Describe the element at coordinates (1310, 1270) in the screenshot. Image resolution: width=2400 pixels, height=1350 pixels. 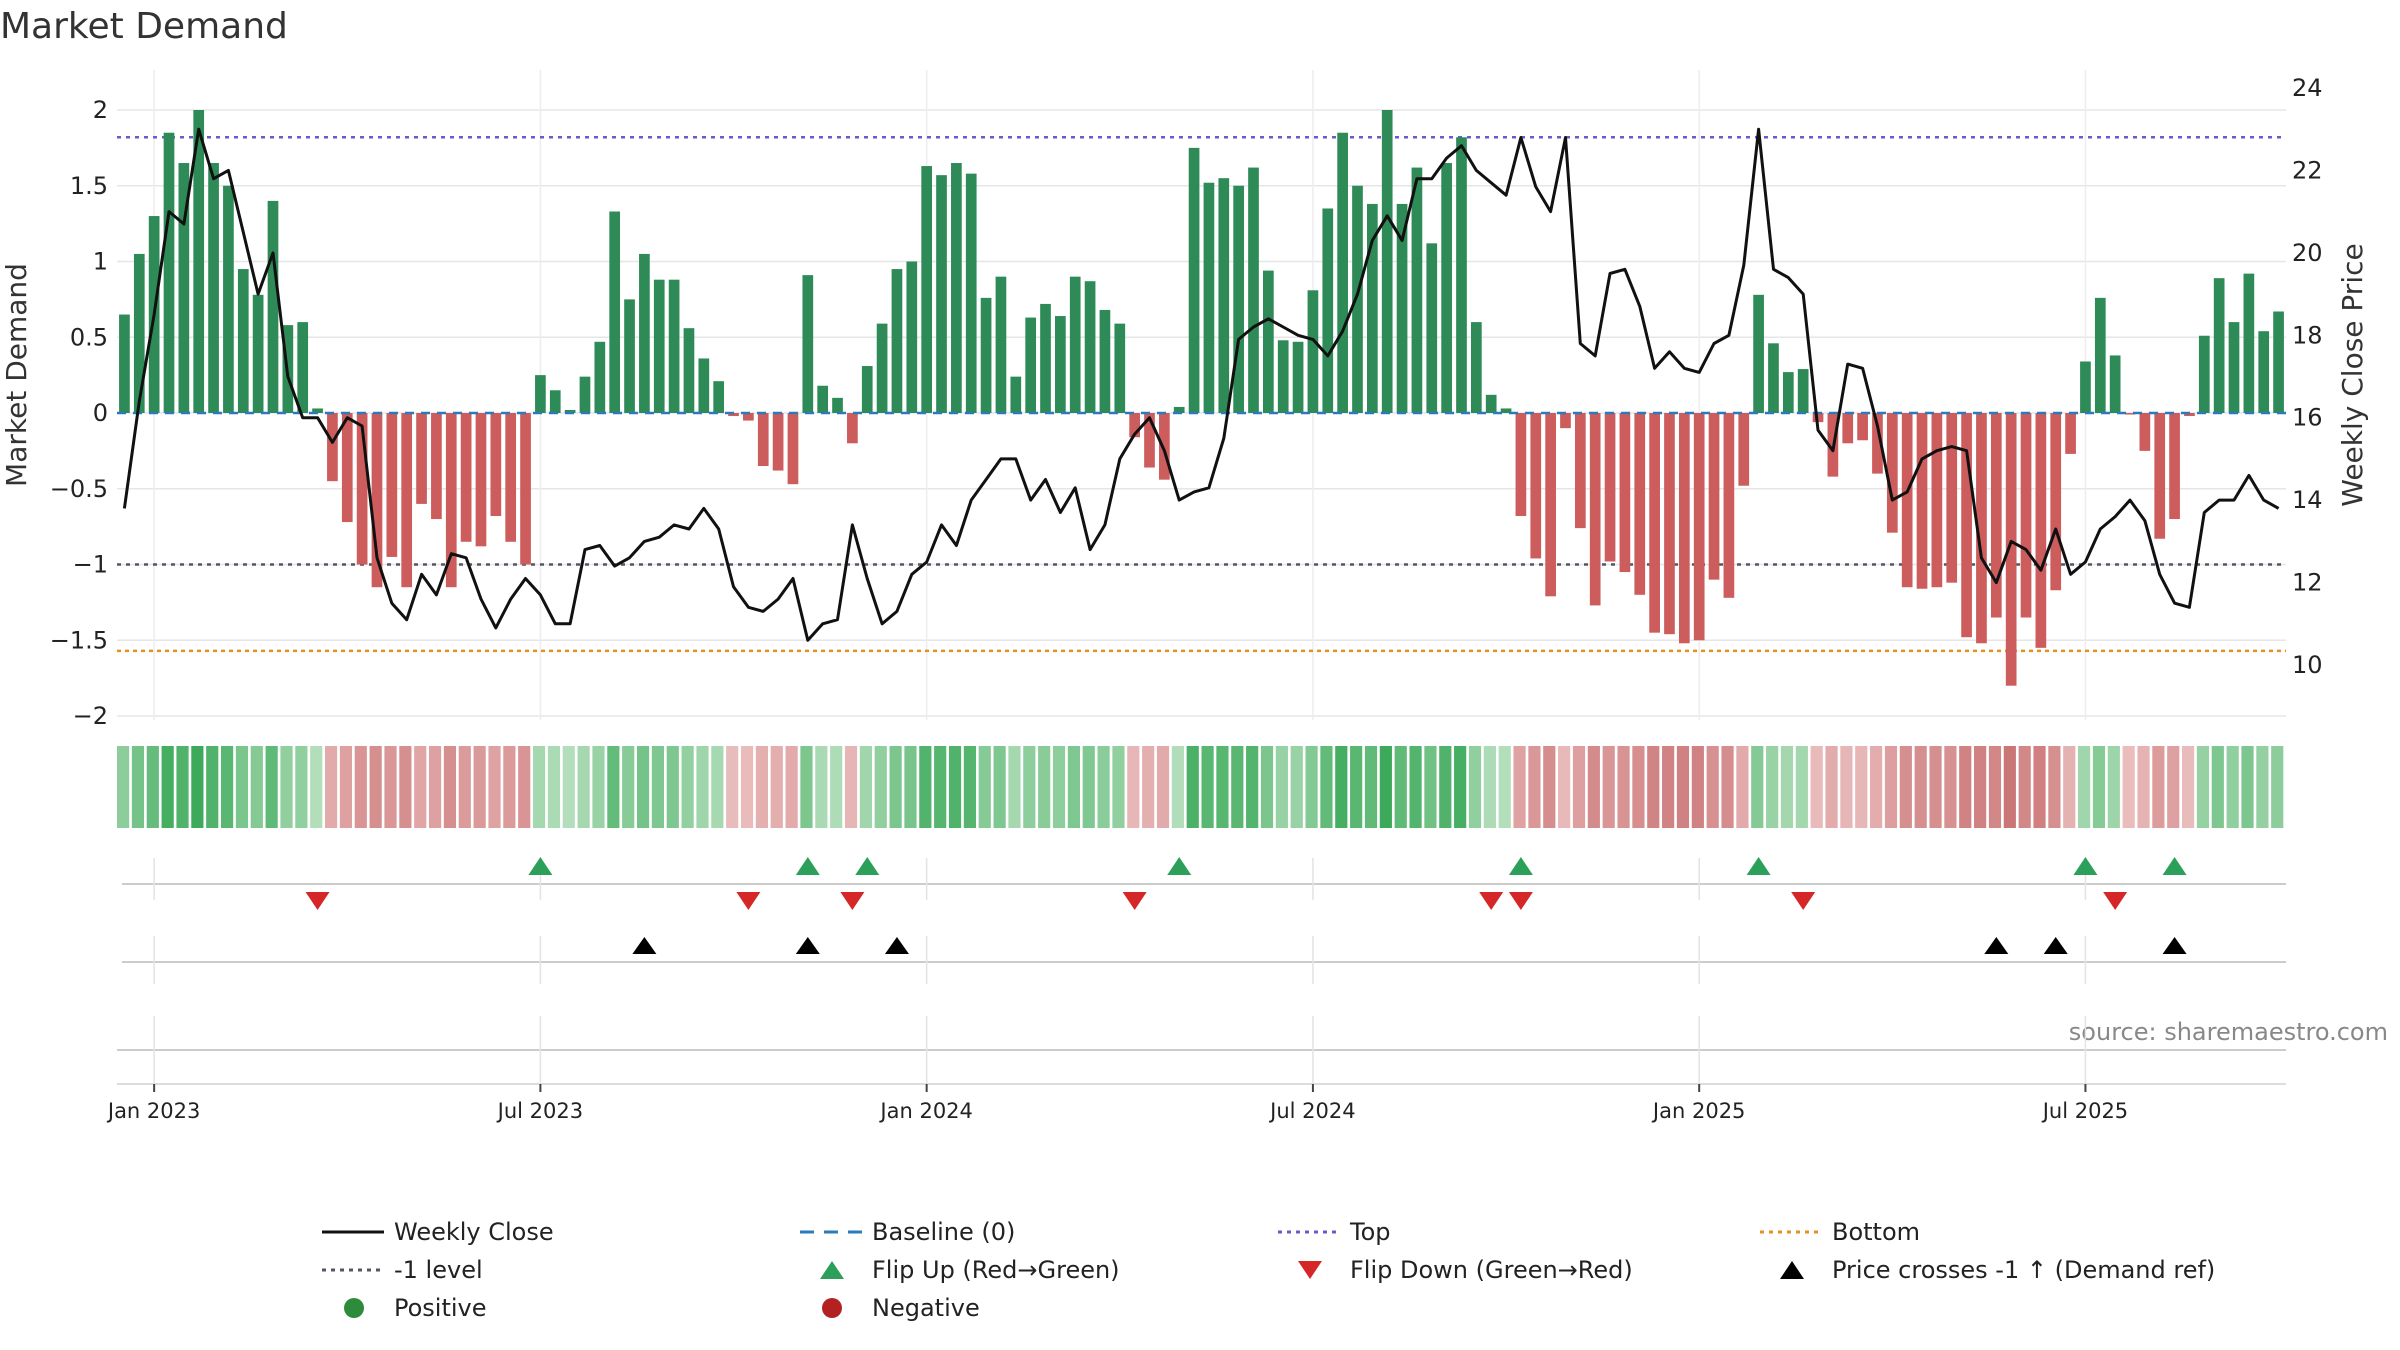
I see `legend-triangle-down-icon` at that location.